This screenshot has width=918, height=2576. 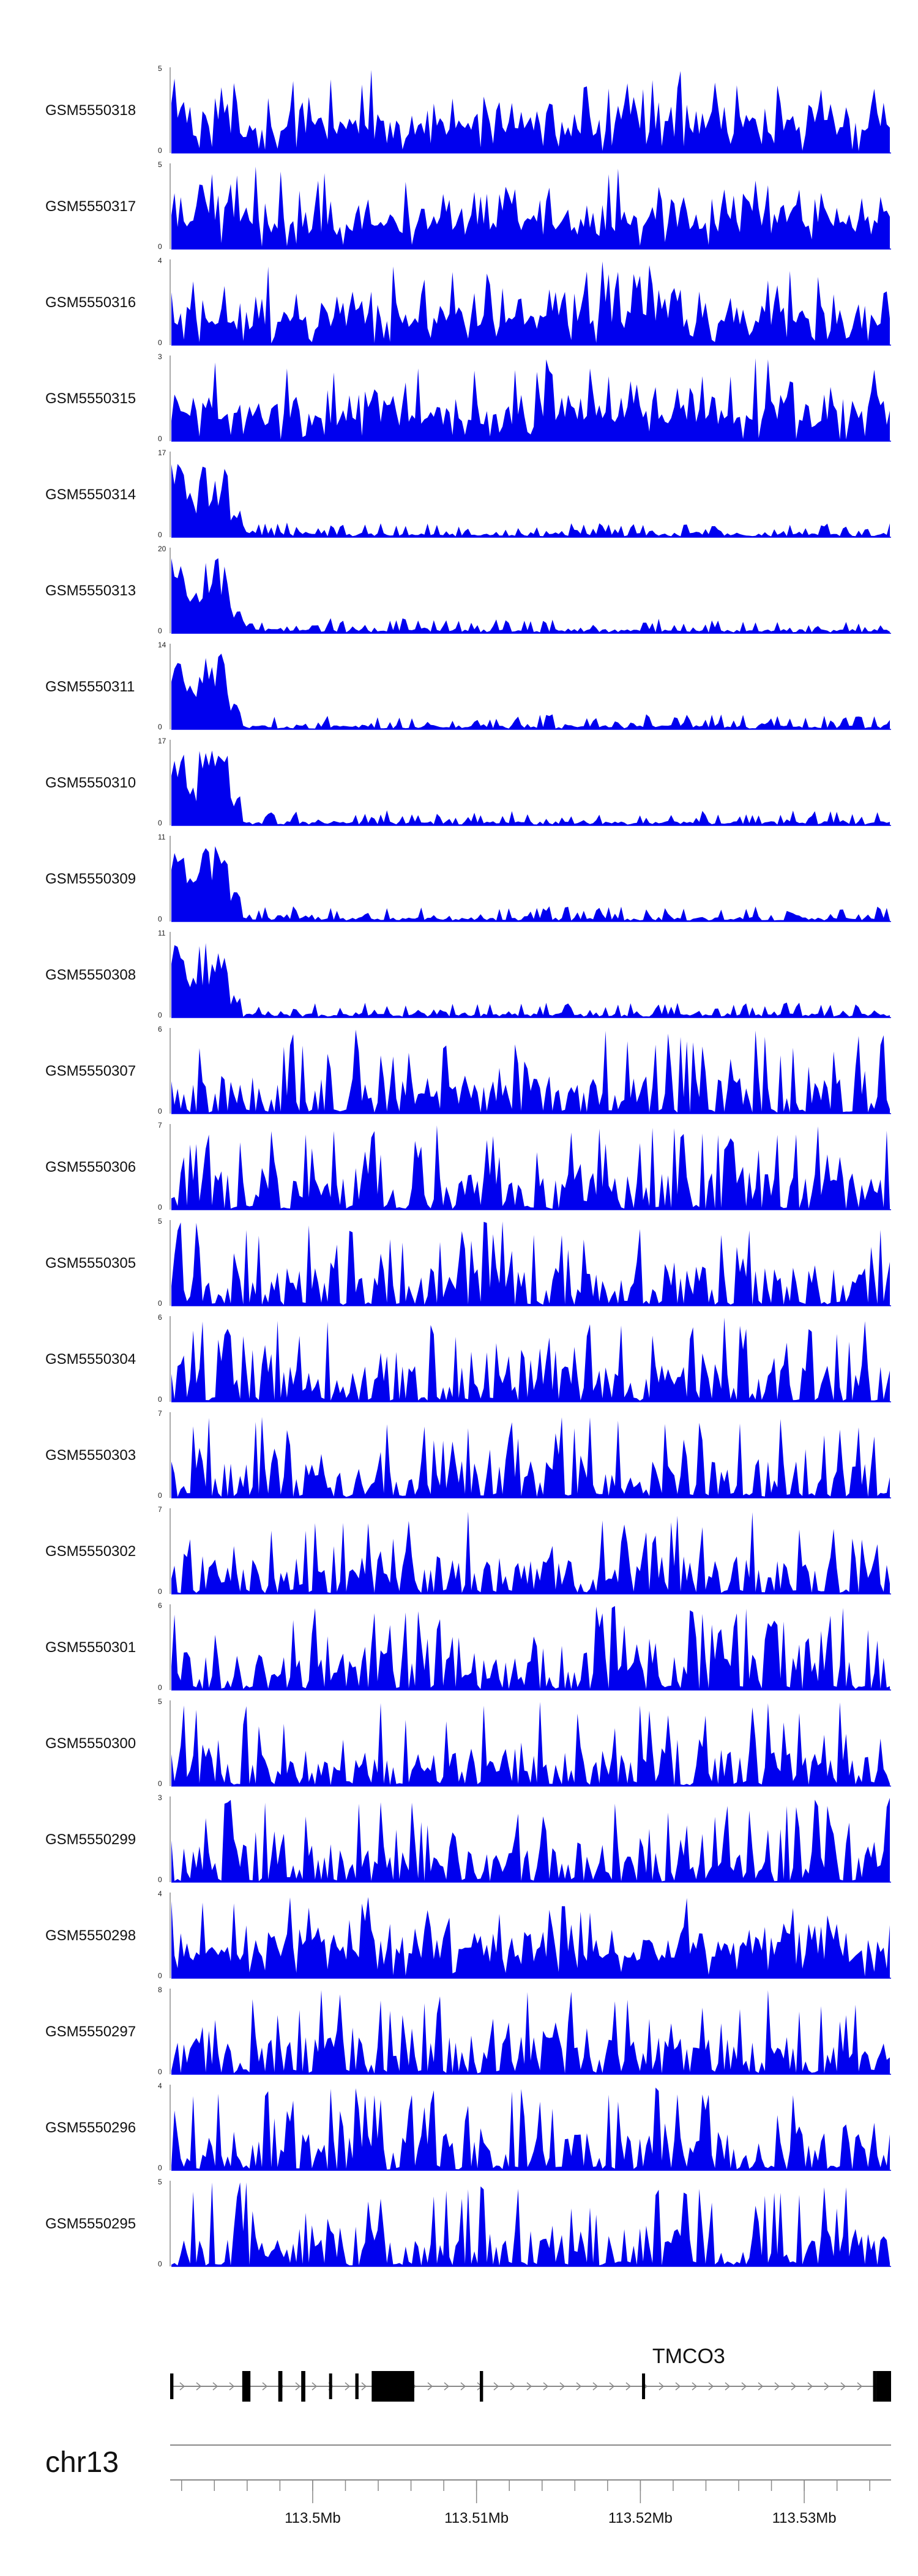 What do you see at coordinates (90, 302) in the screenshot?
I see `track-label: GSM5550316` at bounding box center [90, 302].